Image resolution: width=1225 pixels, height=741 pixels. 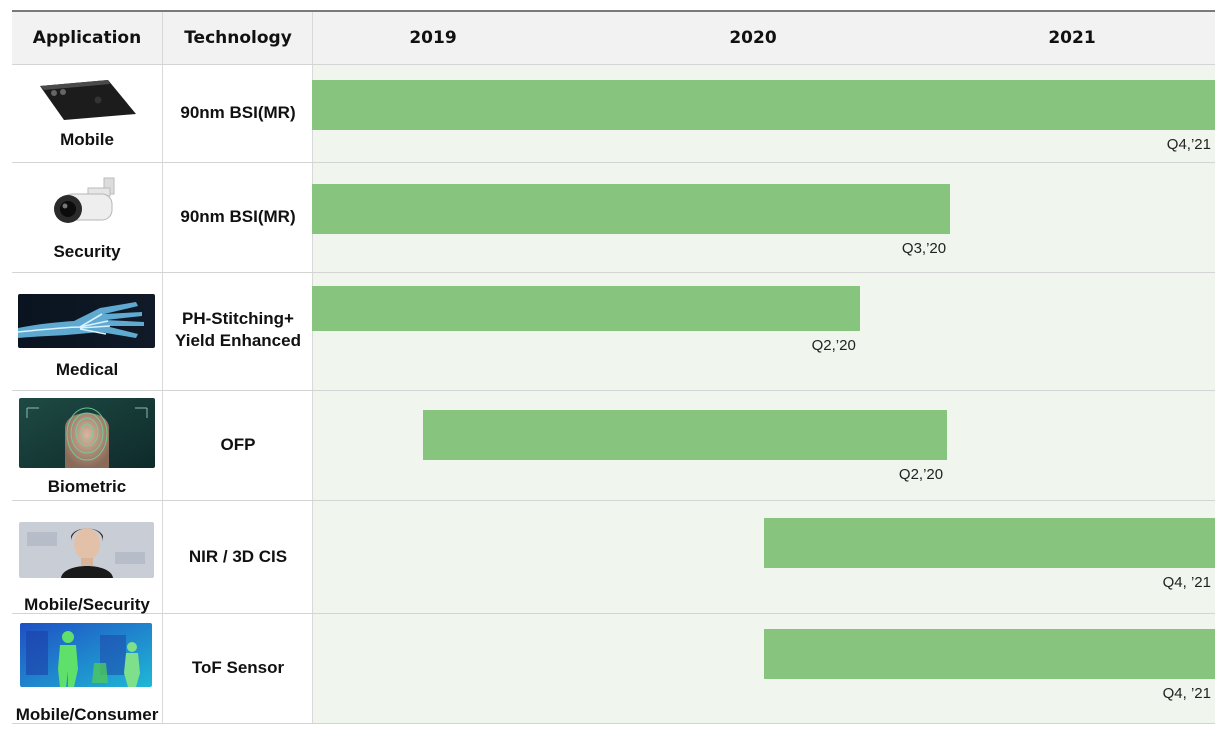 What do you see at coordinates (87, 604) in the screenshot?
I see `application-label: Mobile/Security` at bounding box center [87, 604].